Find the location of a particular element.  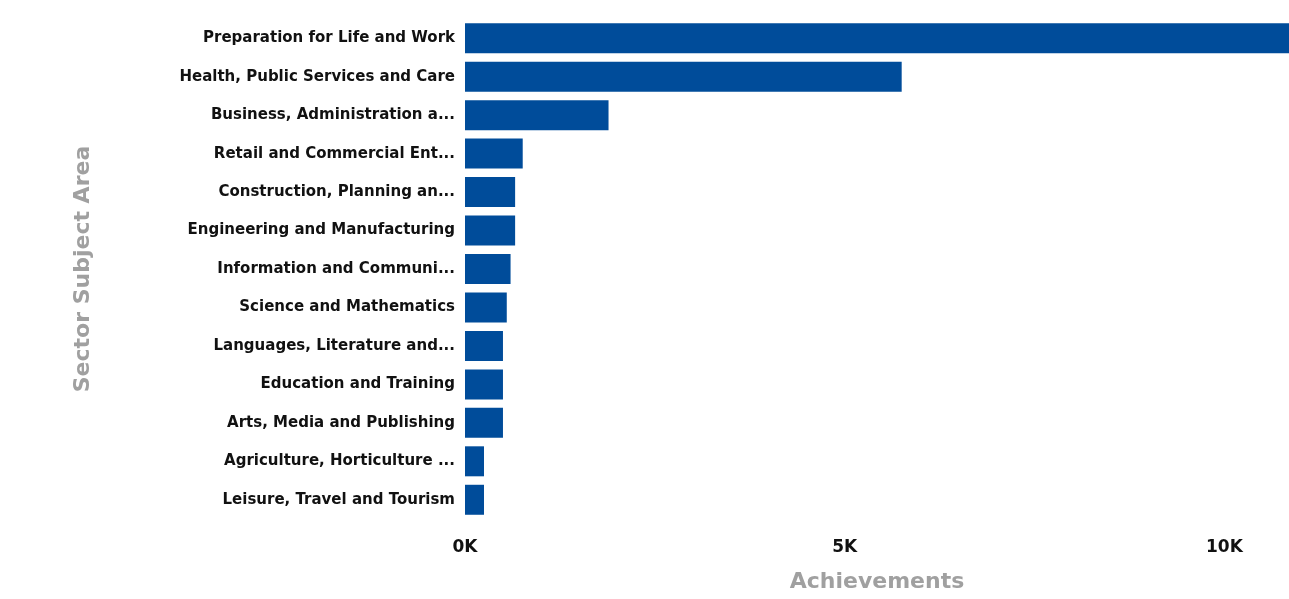

x-tick-label: 0K is located at coordinates (465, 545).